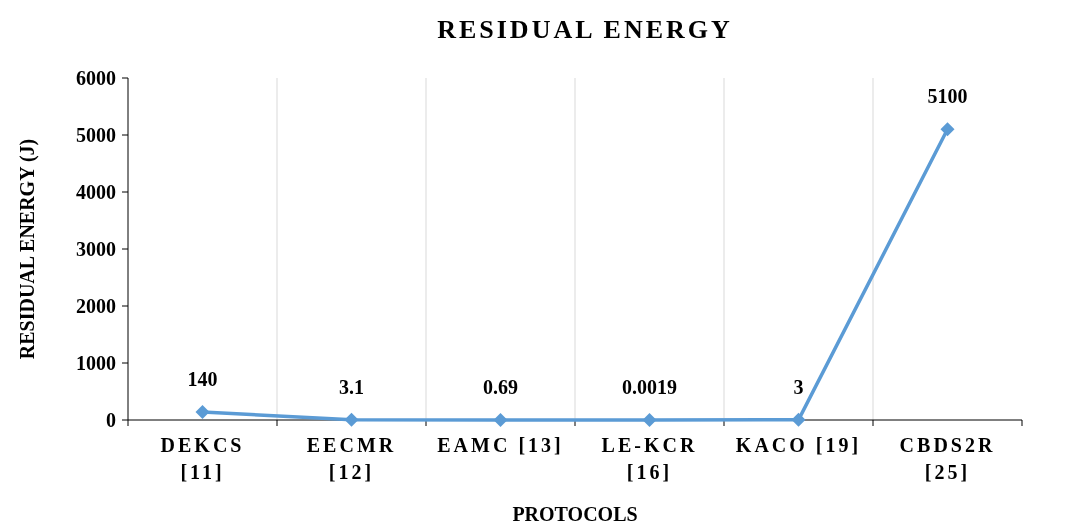  Describe the element at coordinates (96, 135) in the screenshot. I see `y-tick-label: 5000` at that location.